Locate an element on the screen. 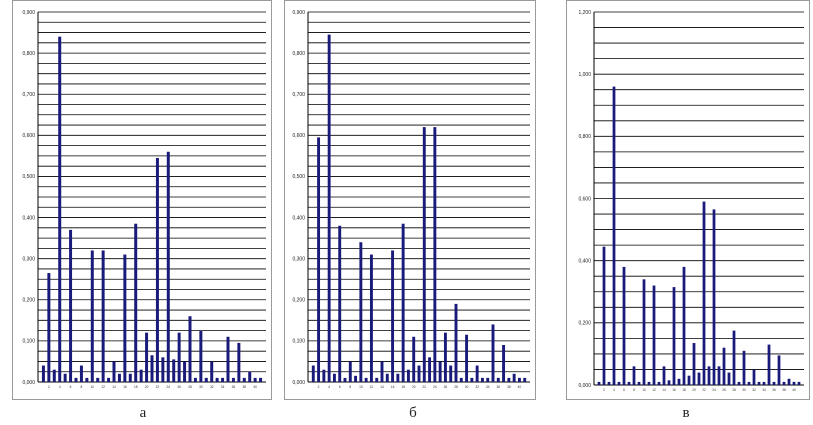 This screenshot has width=813, height=425. y-tick-label: 1,000 is located at coordinates (584, 75).